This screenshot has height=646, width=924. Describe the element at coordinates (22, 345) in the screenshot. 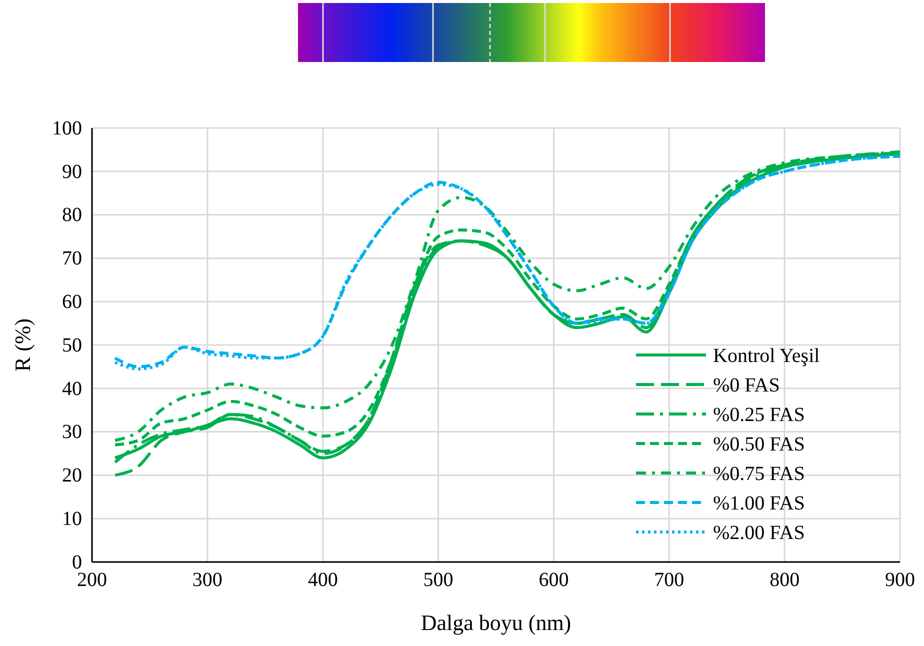

I see `y-axis-title: R (%)` at that location.